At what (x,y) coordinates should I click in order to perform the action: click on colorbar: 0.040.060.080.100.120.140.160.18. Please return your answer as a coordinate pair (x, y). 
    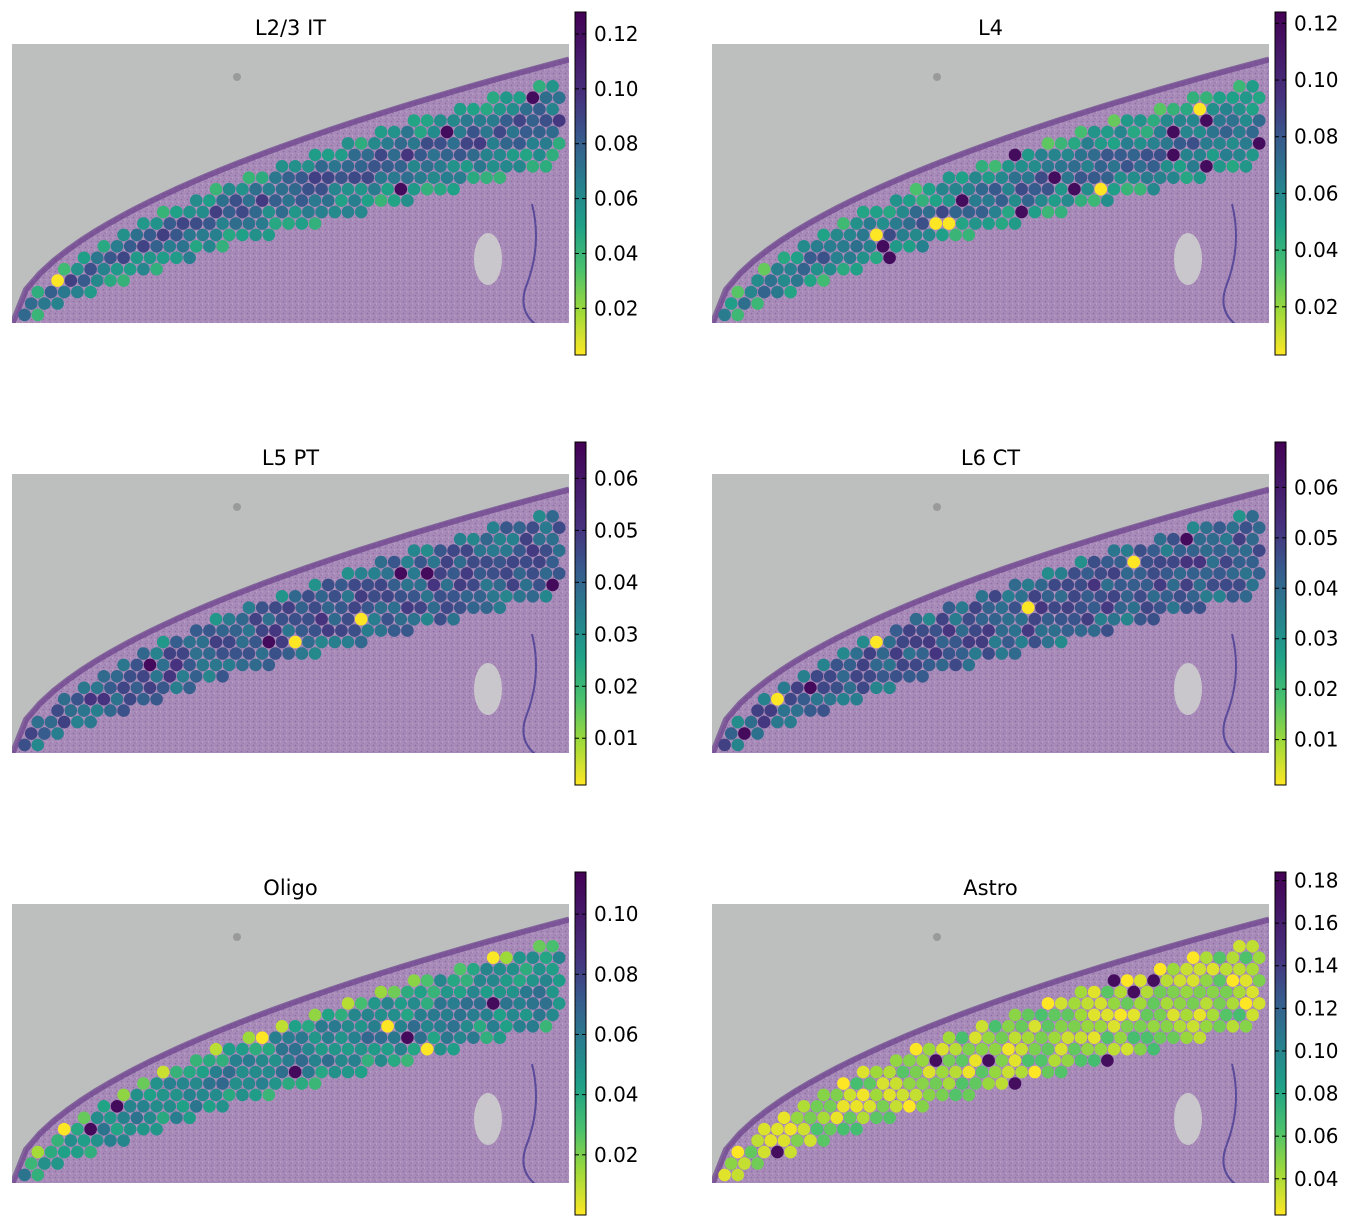
    Looking at the image, I should click on (1306, 1042).